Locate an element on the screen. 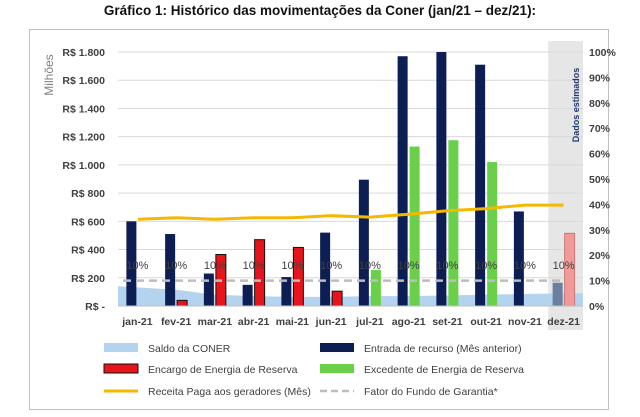 This screenshot has width=640, height=417. y2-tick-label: 60% is located at coordinates (600, 155).